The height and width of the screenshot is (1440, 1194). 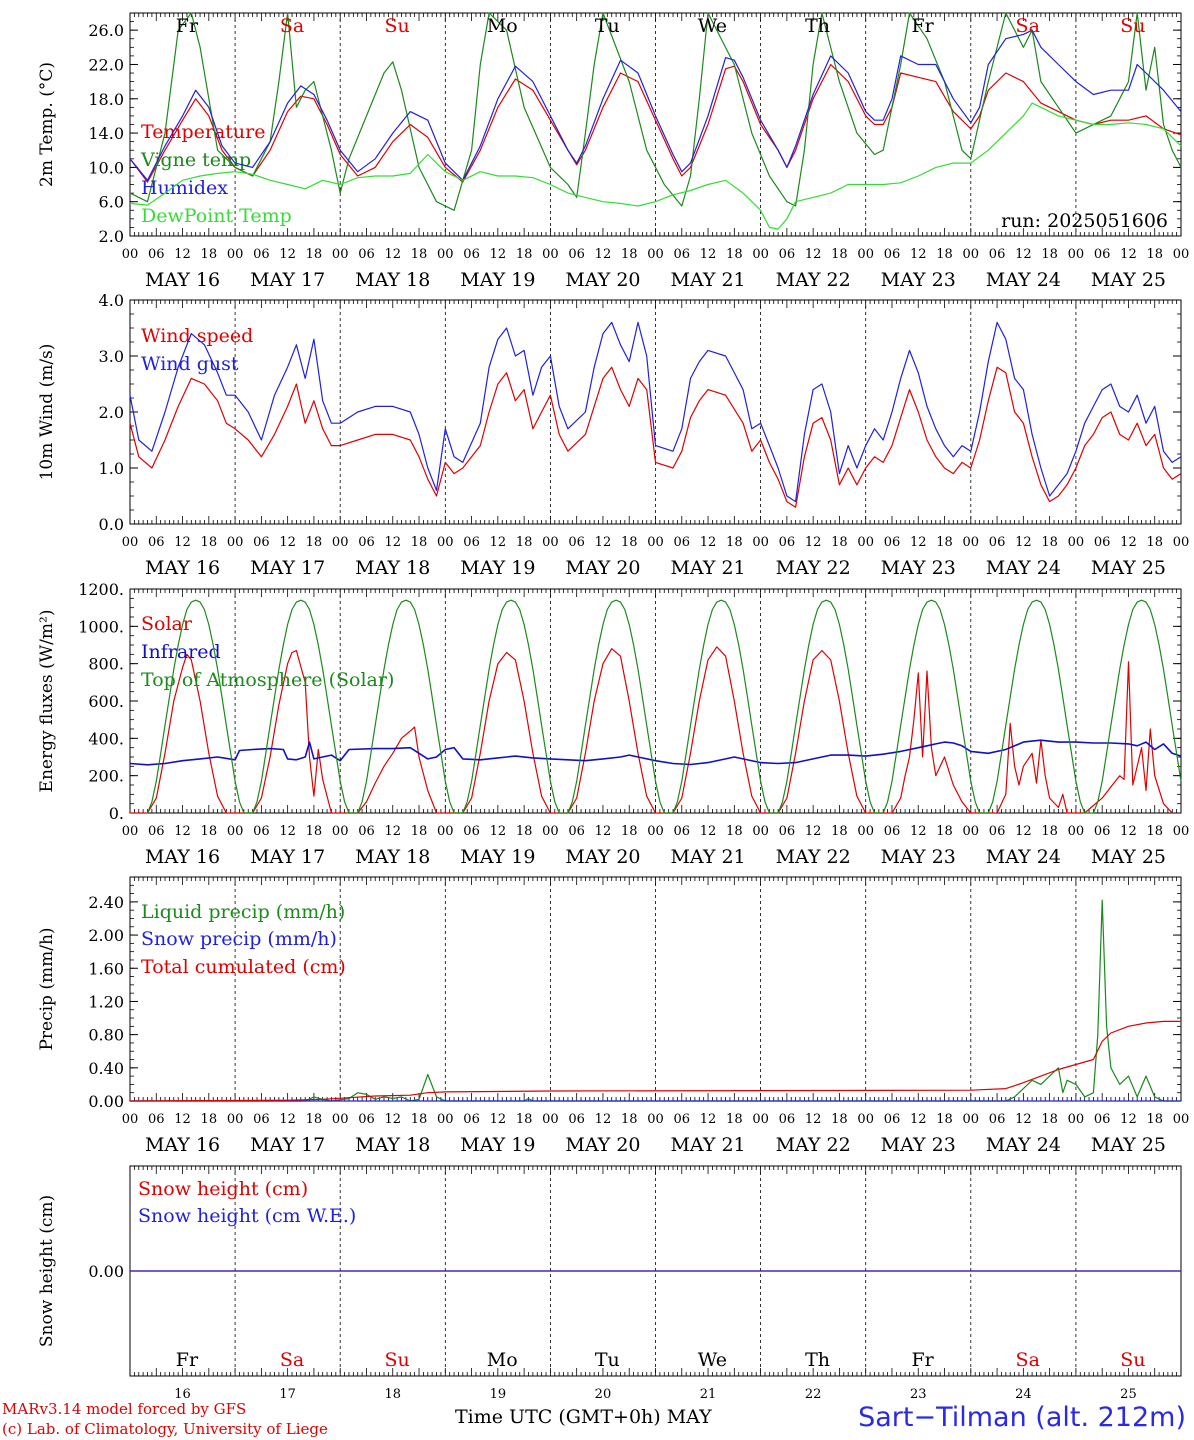 I want to click on legend-entry: Solar, so click(x=167, y=624).